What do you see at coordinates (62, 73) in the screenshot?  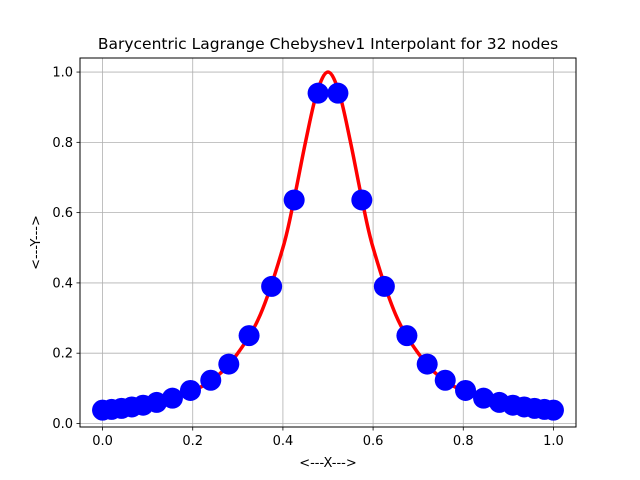 I see `y-tick-label: 1.0` at bounding box center [62, 73].